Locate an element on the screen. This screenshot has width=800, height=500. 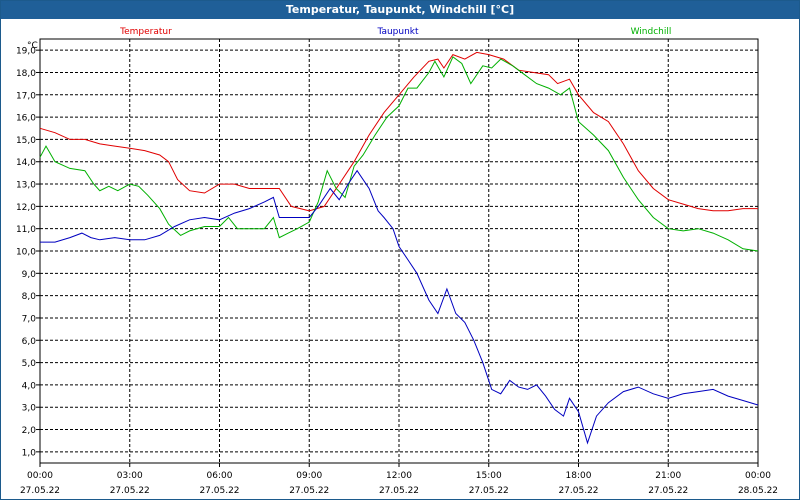
y-tick-label: 10,0 is located at coordinates (26, 253).